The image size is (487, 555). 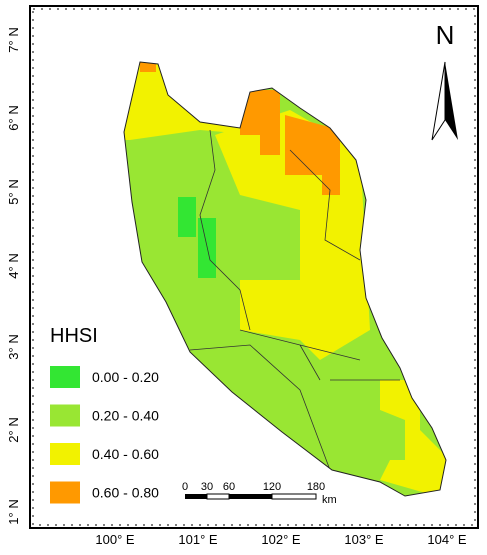 I want to click on latitude-label: 5° N, so click(x=13, y=191).